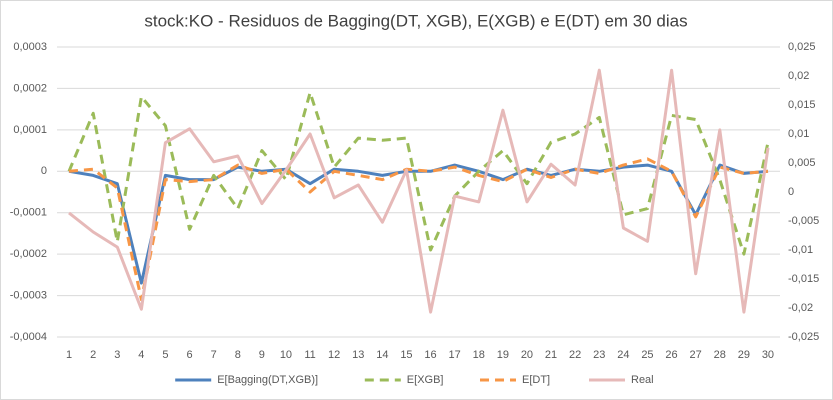 This screenshot has width=833, height=400. What do you see at coordinates (141, 355) in the screenshot?
I see `x-tick-label: 4` at bounding box center [141, 355].